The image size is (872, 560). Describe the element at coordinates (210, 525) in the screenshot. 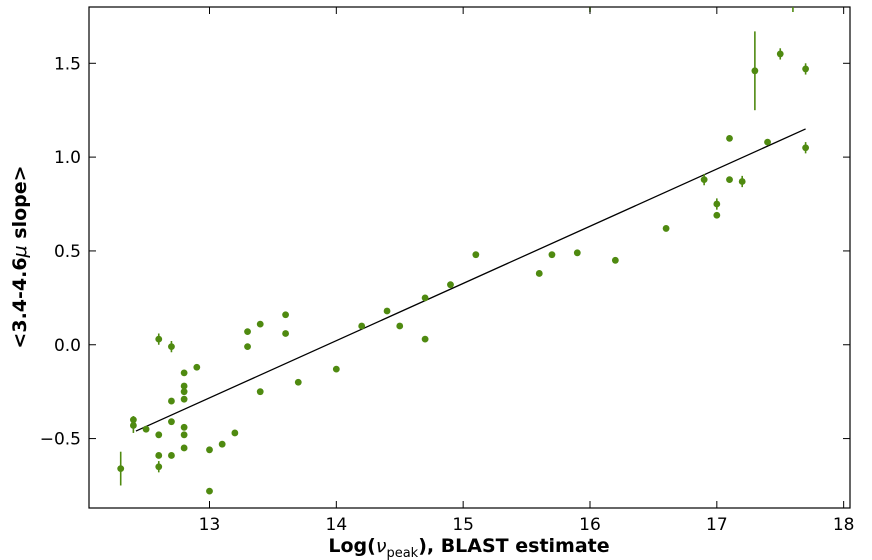

I see `x-tick-label-0: 13` at that location.